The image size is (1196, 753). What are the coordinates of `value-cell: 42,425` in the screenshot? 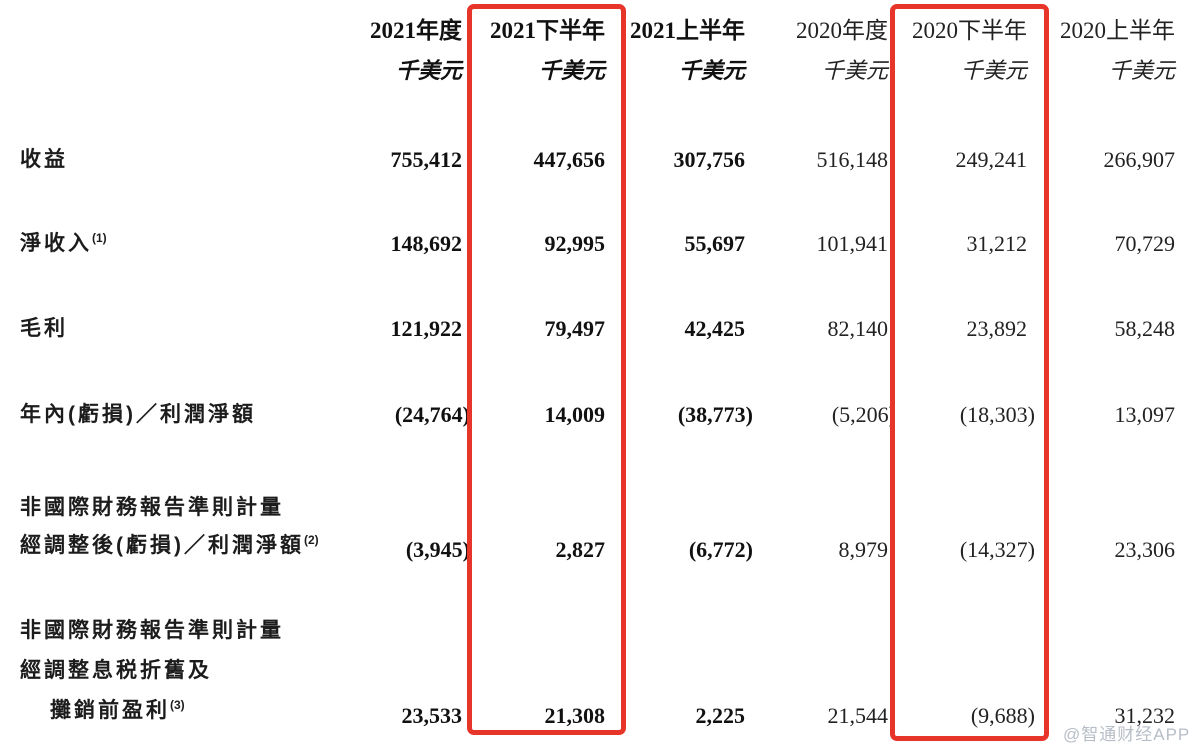 It's located at (715, 328).